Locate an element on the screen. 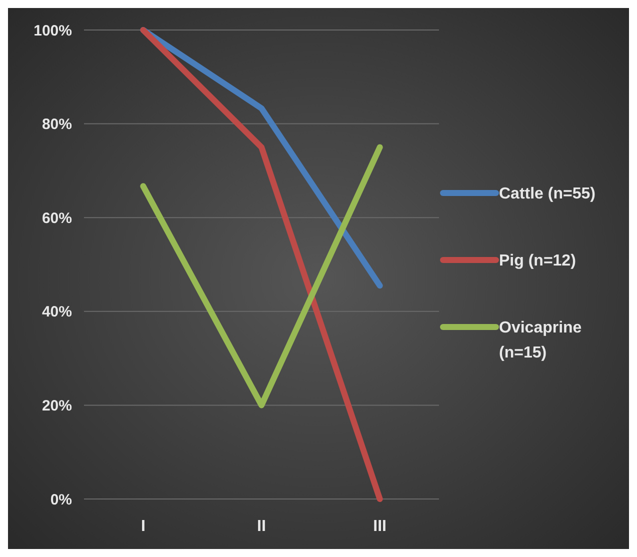 This screenshot has width=637, height=557. legend-label: Cattle (n=55) is located at coordinates (547, 194).